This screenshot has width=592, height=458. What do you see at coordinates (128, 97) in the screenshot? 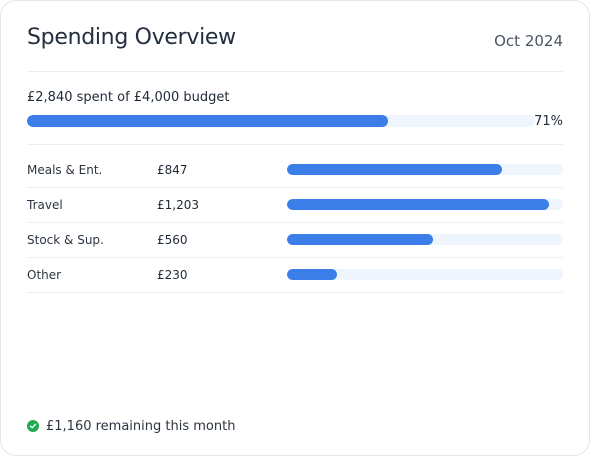
I see `budget-summary: £2,840 spent of £4,000 budget` at bounding box center [128, 97].